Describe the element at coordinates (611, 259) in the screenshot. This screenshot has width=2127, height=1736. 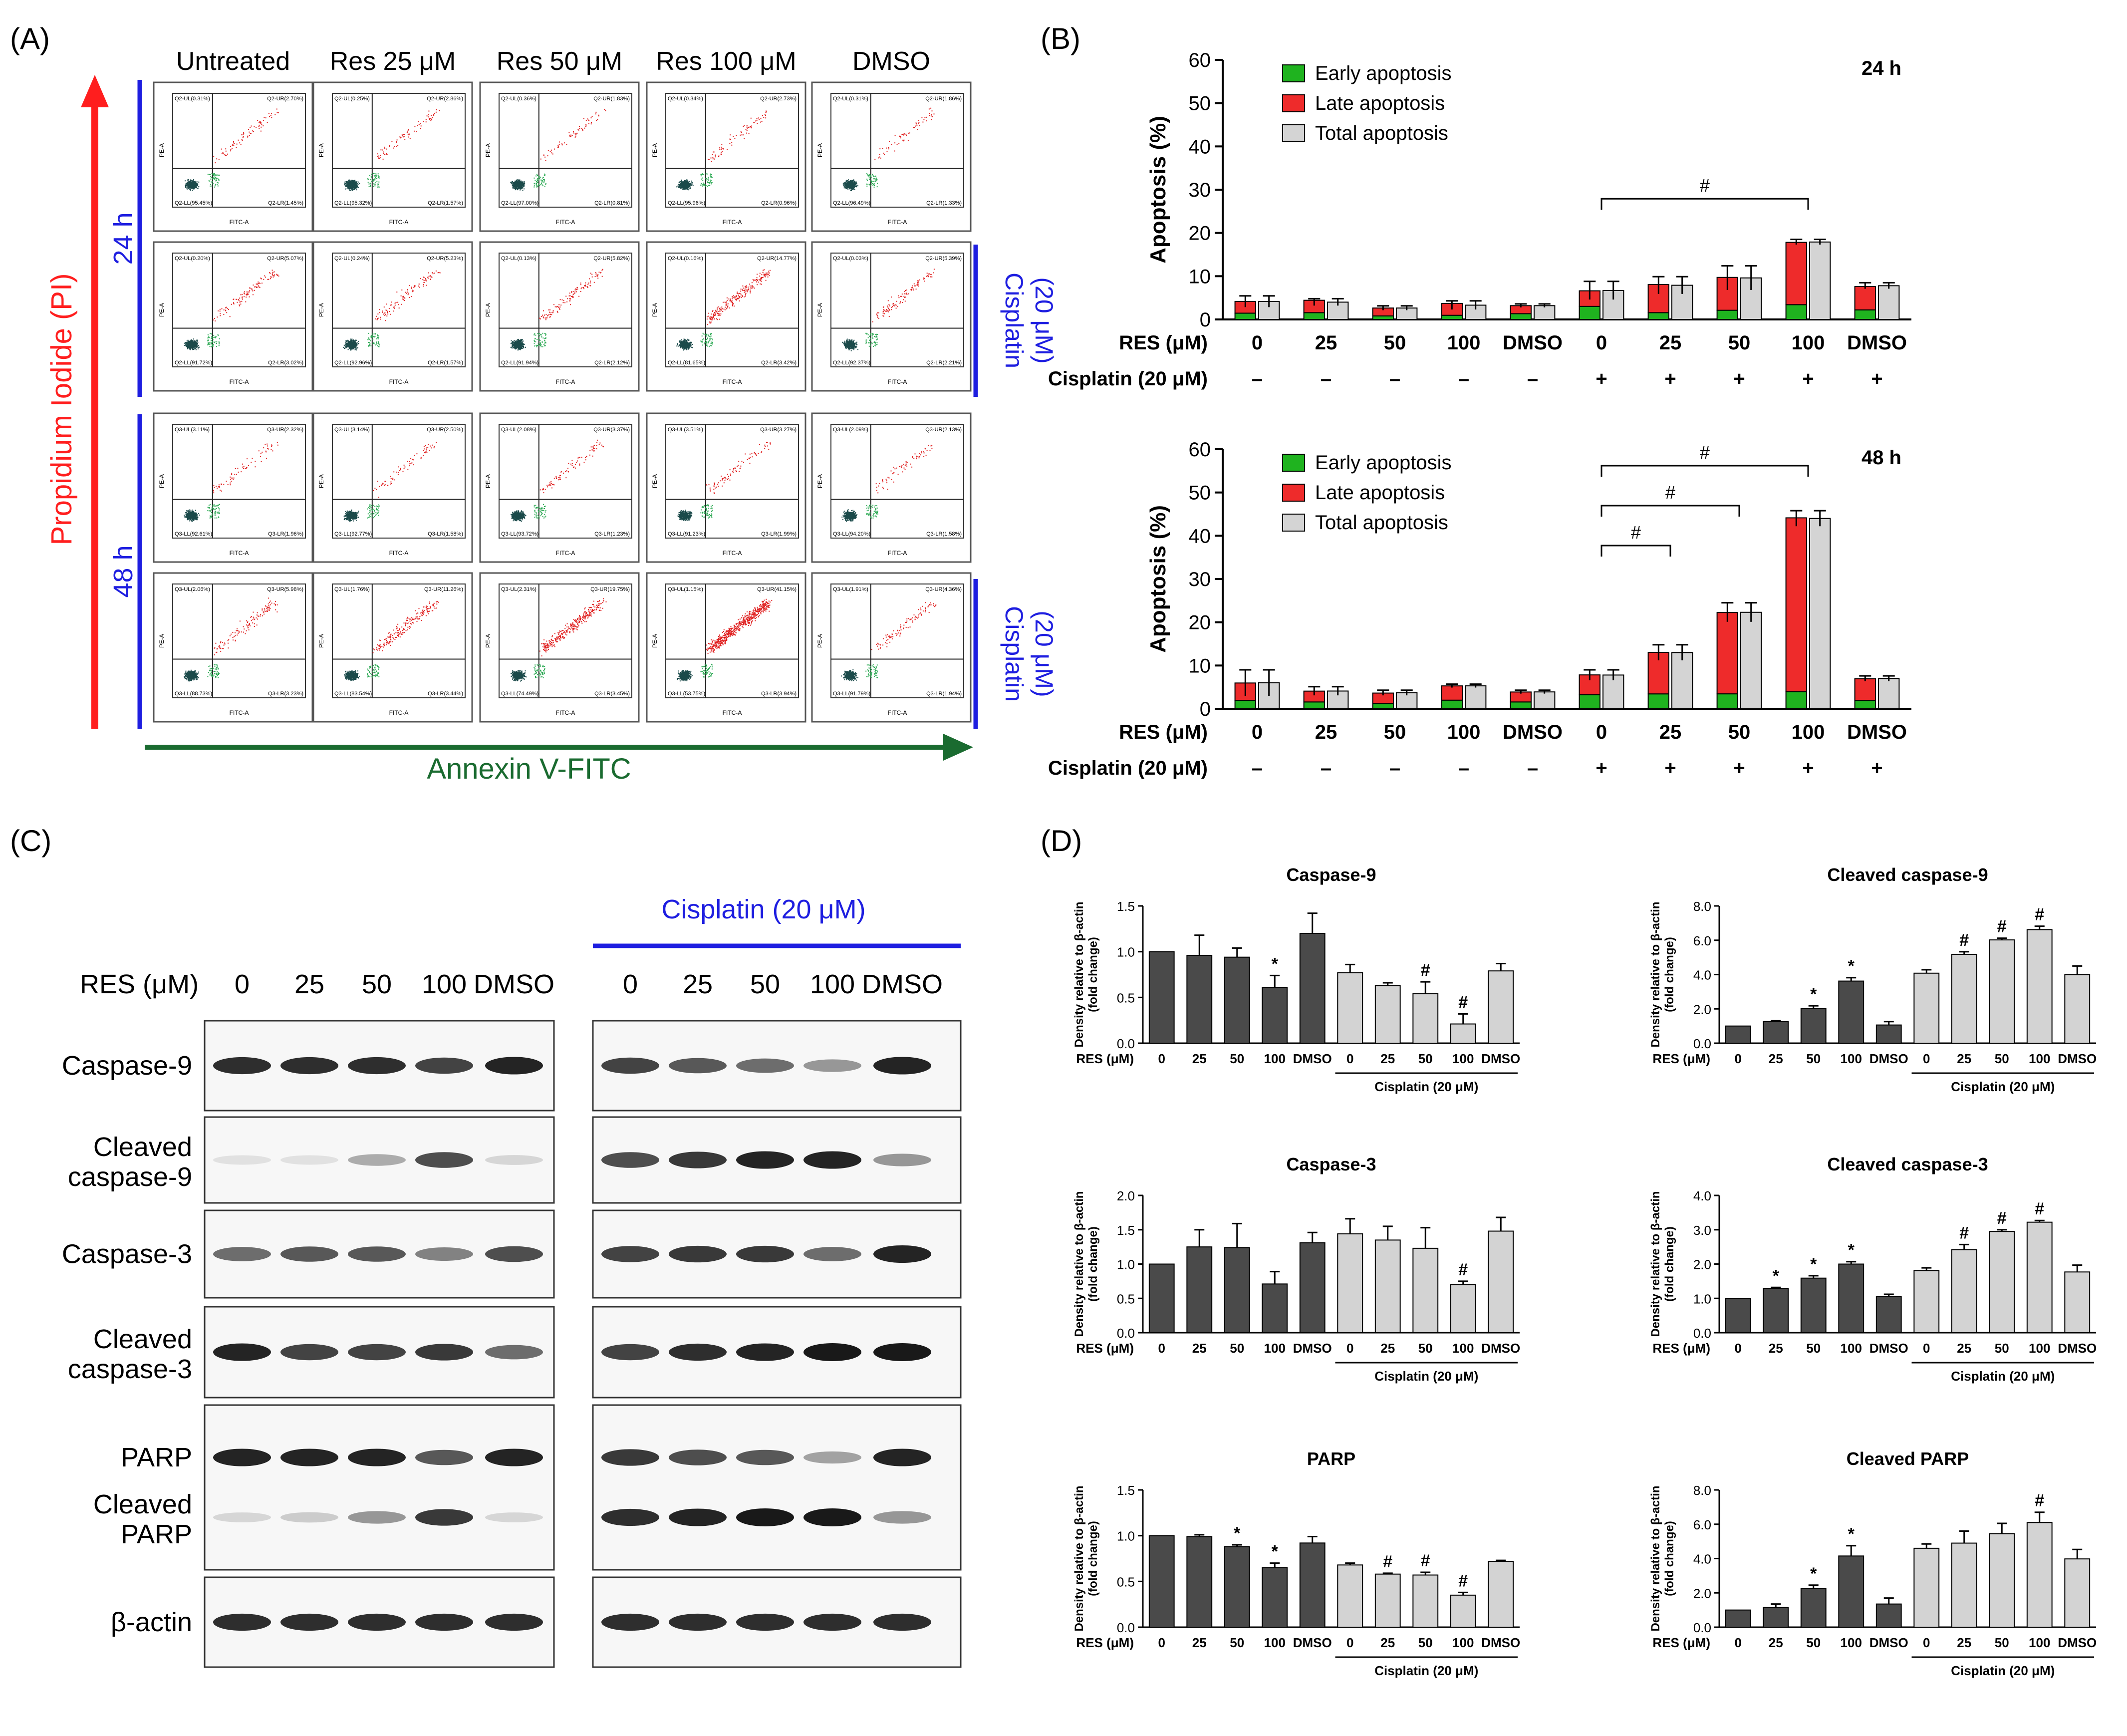
I see `quadrant-ur-label: Q2-UR(5.82%)` at that location.